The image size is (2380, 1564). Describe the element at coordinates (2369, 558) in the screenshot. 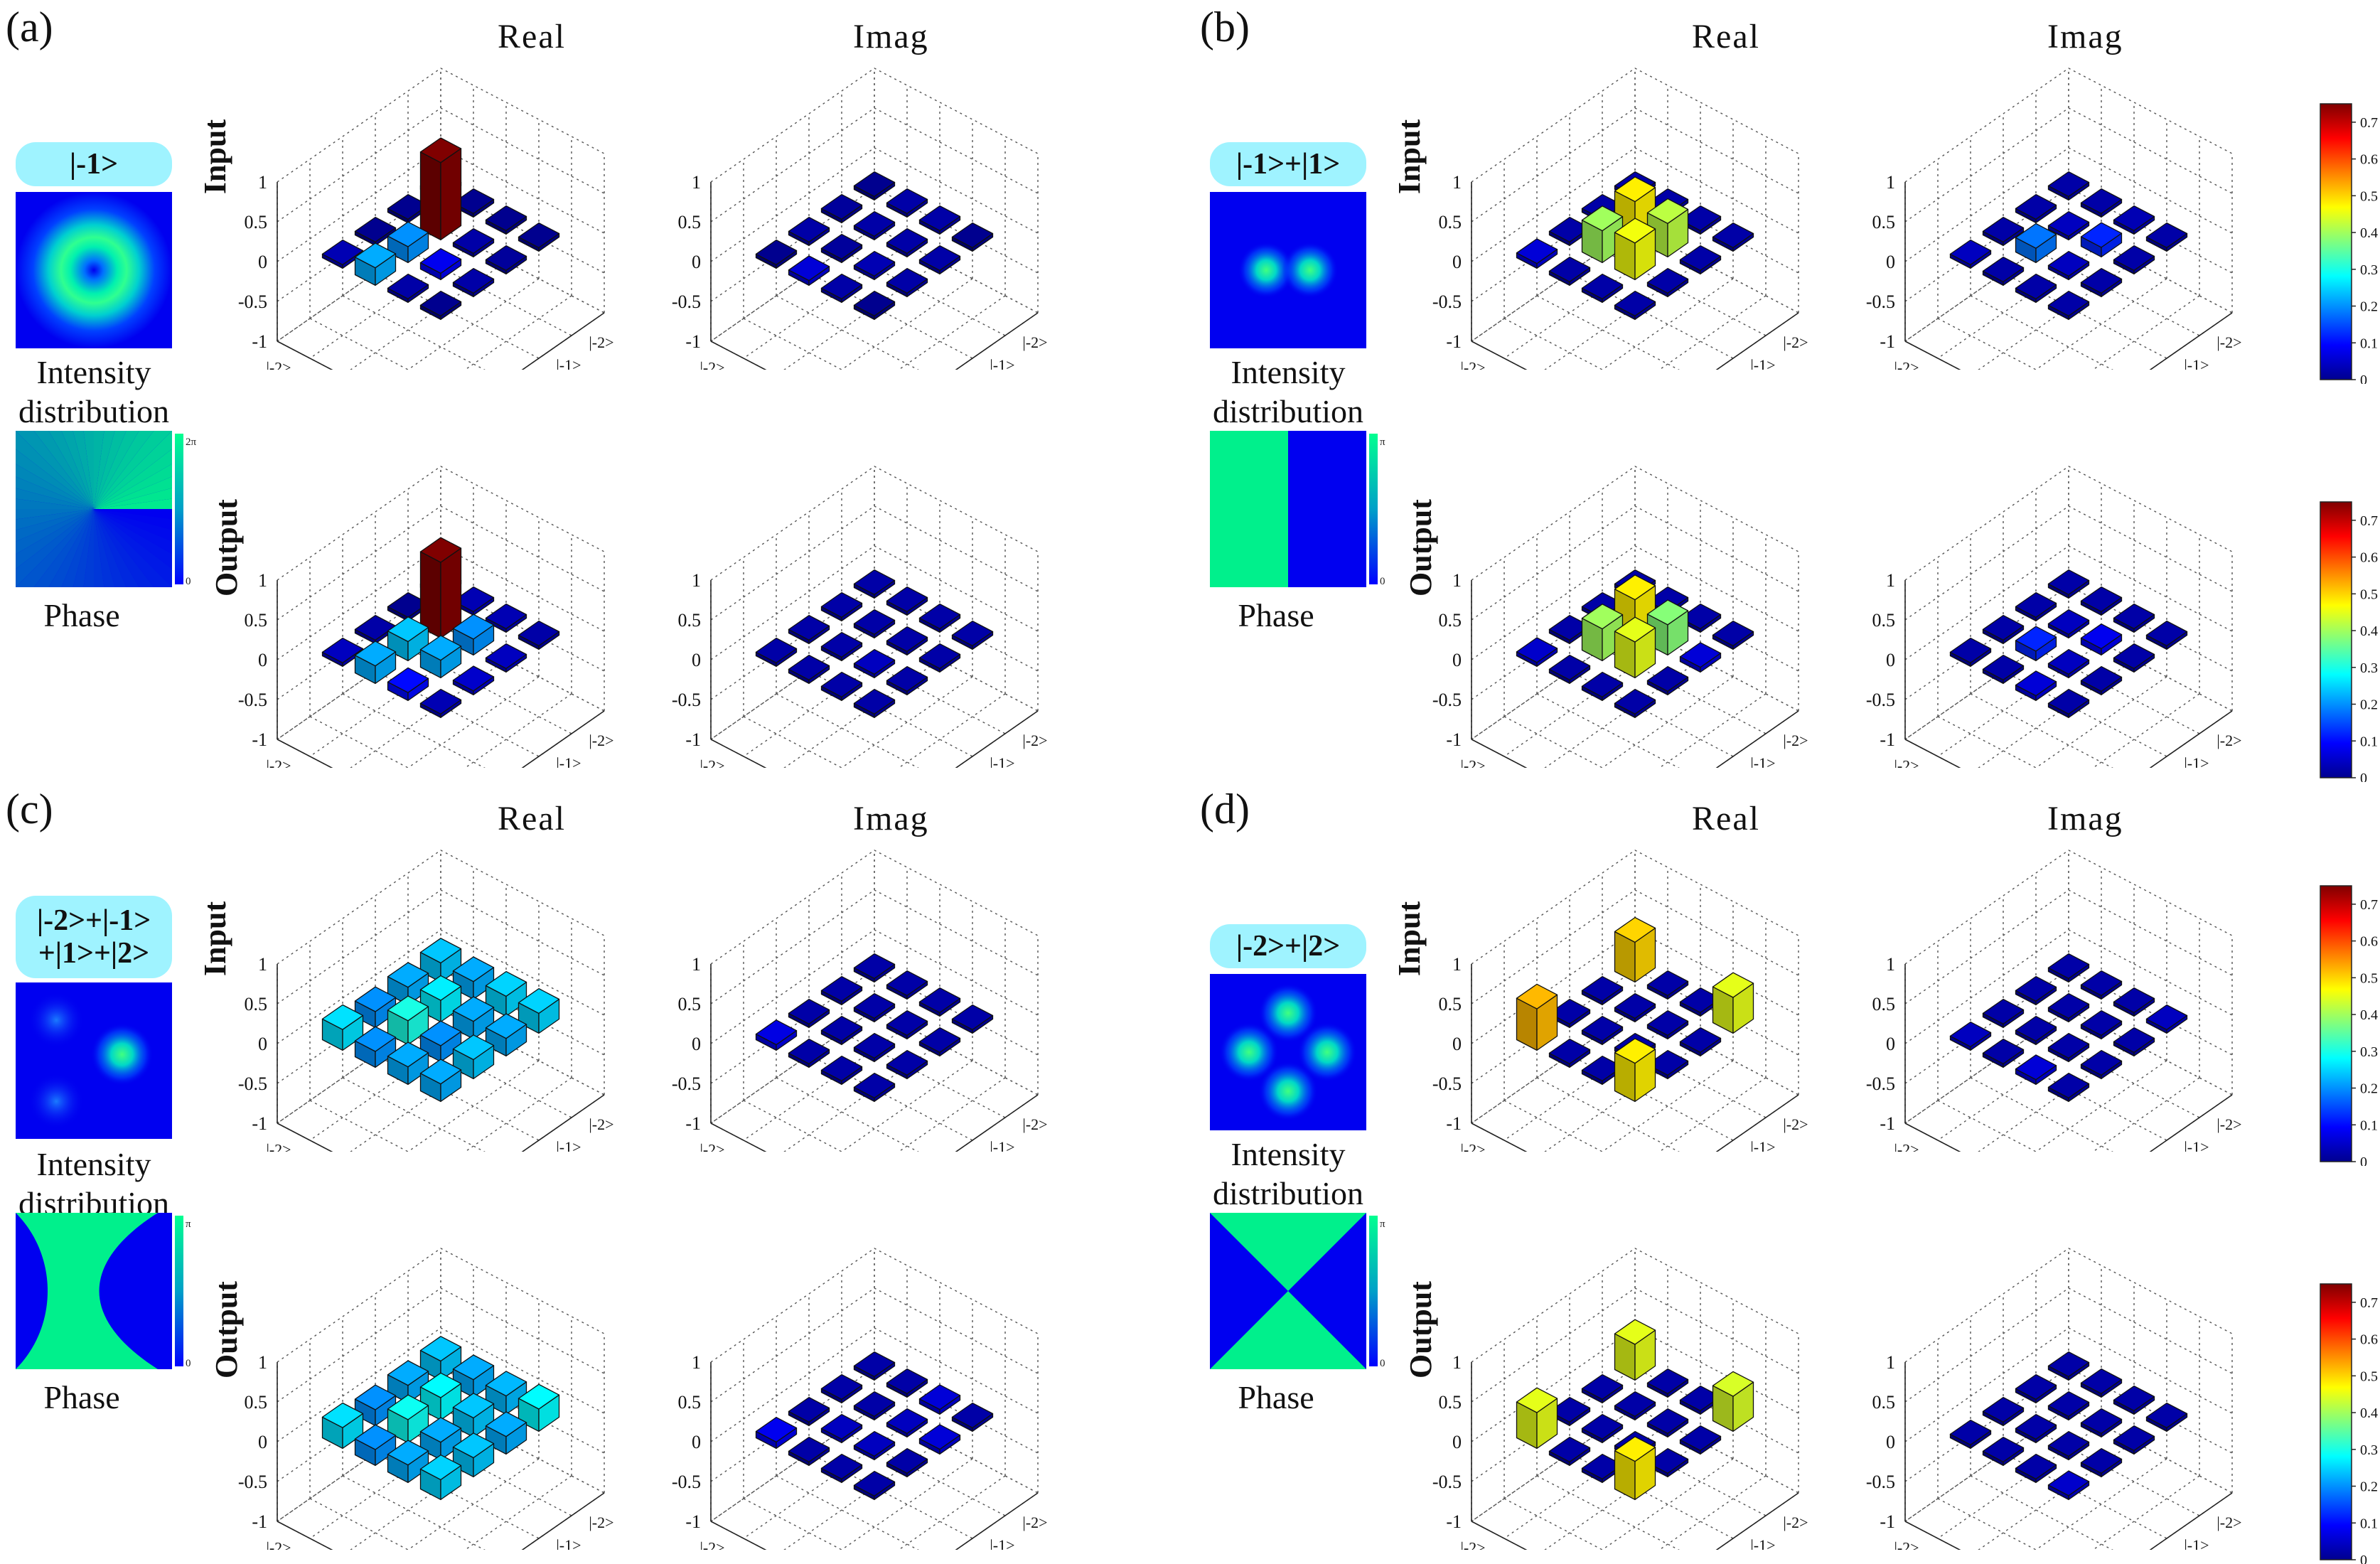

I see `colorbar-tick-label: 0.6` at that location.